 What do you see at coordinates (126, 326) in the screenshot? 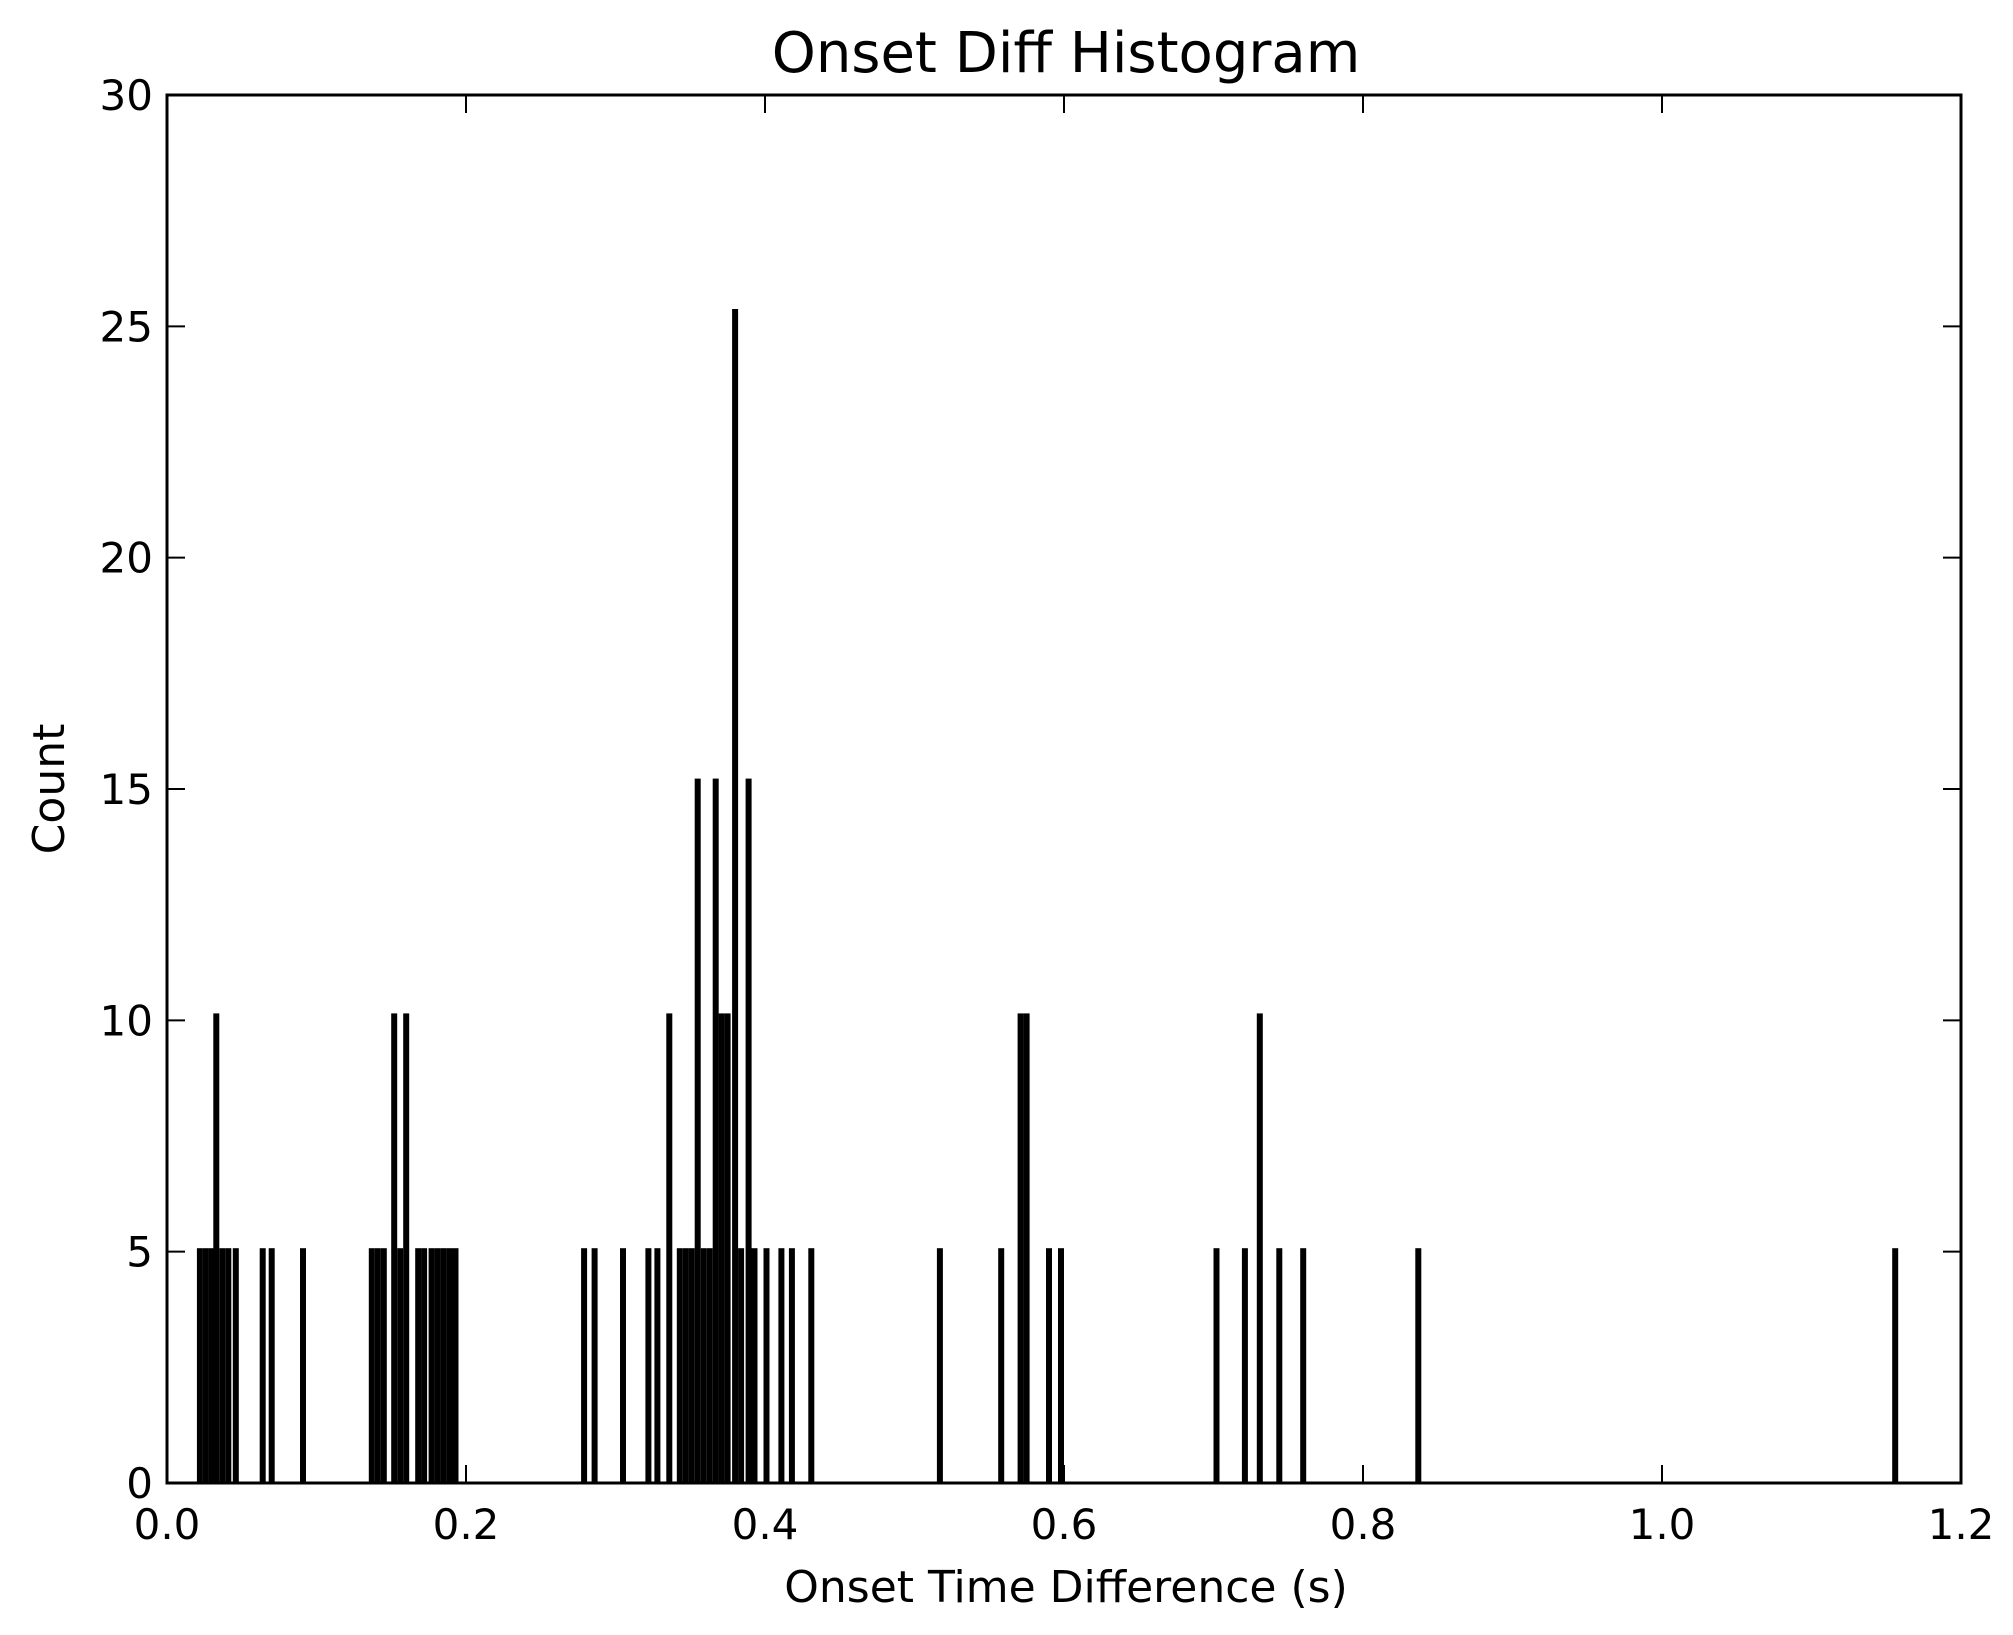
I see `y-tick-label: 25` at bounding box center [126, 326].